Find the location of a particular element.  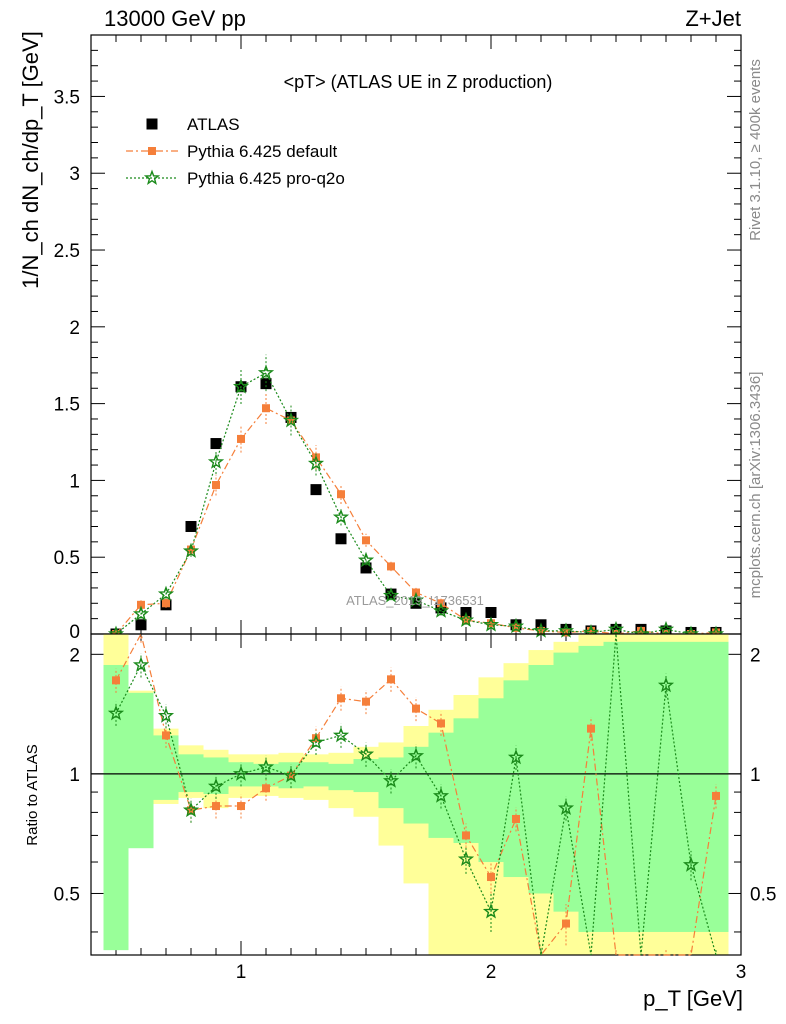

header-left: 13000 GeV pp is located at coordinates (175, 18).